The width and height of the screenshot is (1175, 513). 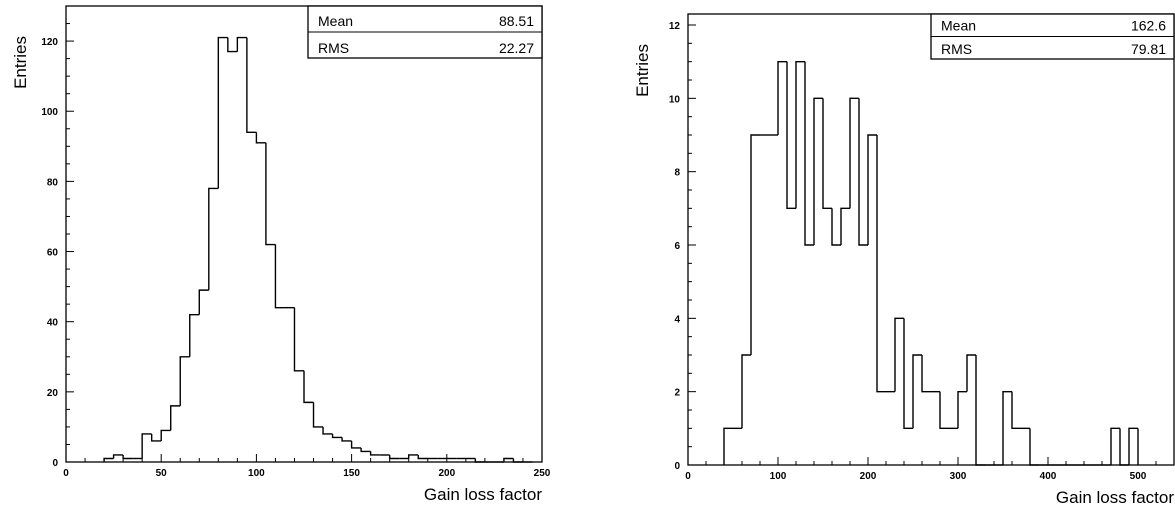 What do you see at coordinates (677, 319) in the screenshot?
I see `y-tick-label: 4` at bounding box center [677, 319].